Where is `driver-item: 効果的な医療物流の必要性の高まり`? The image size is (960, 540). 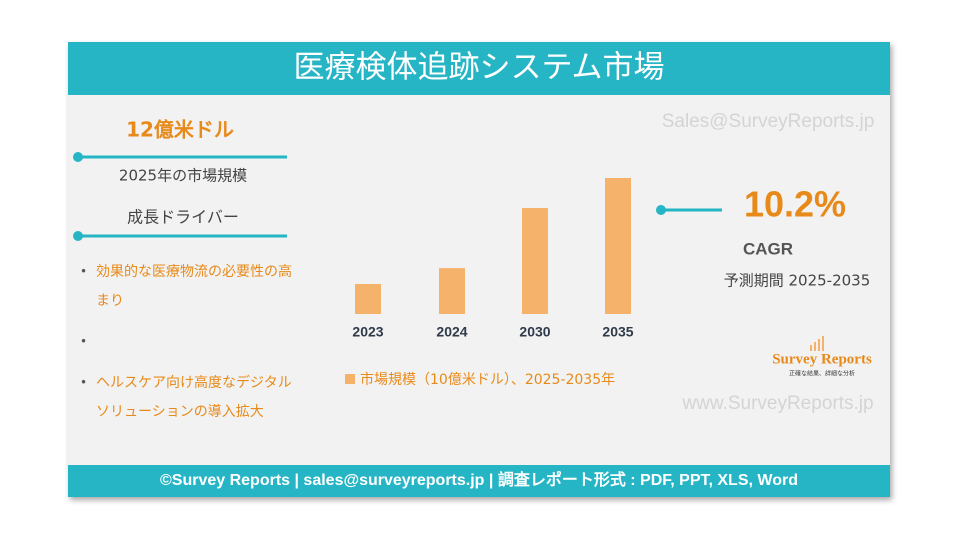
driver-item: 効果的な医療物流の必要性の高まり is located at coordinates (194, 286).